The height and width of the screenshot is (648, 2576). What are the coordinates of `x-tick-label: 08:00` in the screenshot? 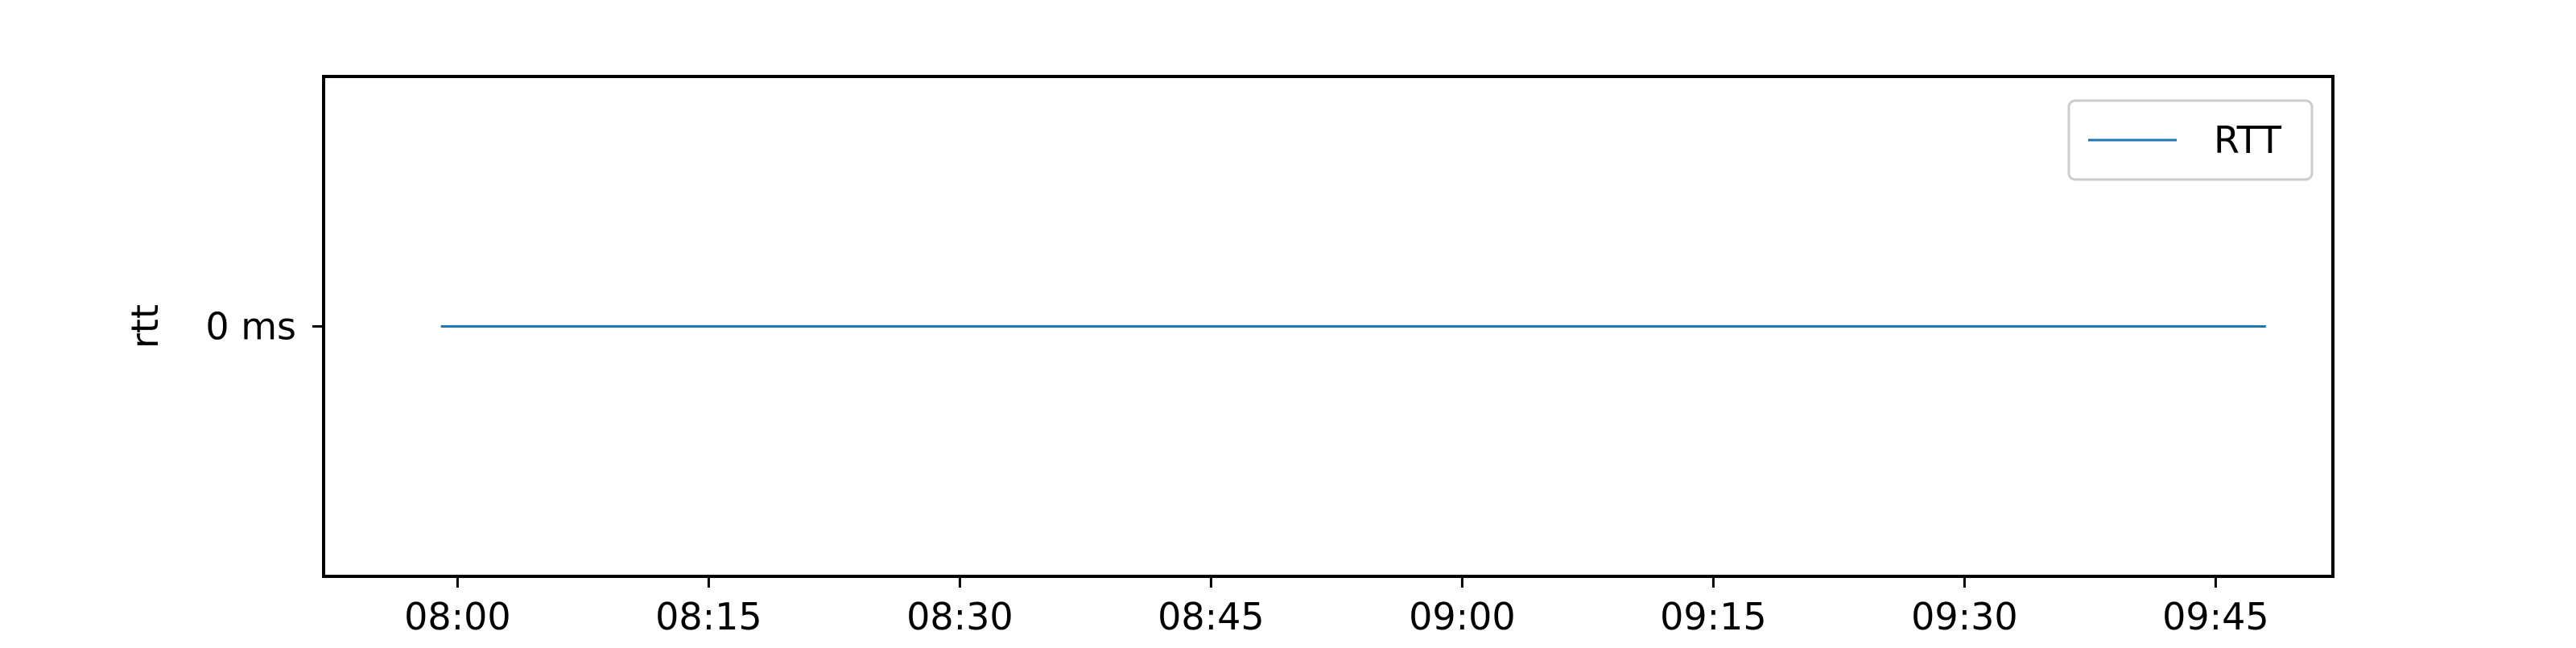 It's located at (457, 617).